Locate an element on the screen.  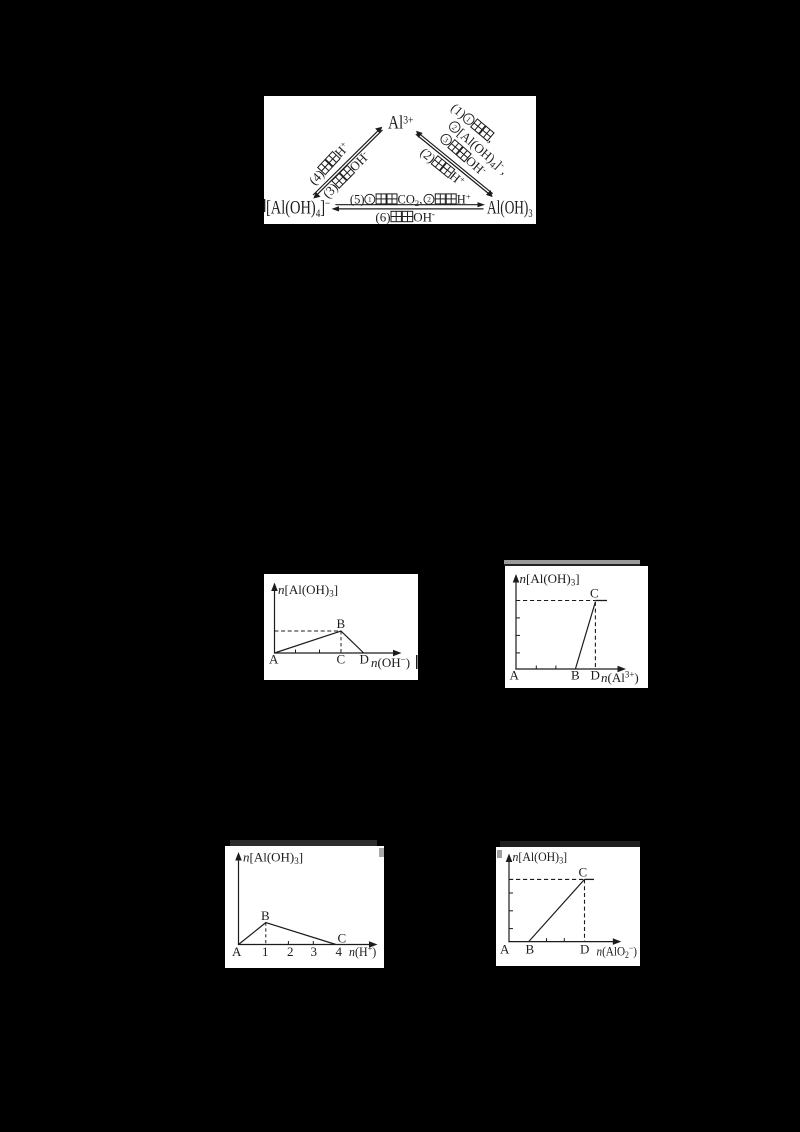
svg-text: (1) is located at coordinates (458, 110).